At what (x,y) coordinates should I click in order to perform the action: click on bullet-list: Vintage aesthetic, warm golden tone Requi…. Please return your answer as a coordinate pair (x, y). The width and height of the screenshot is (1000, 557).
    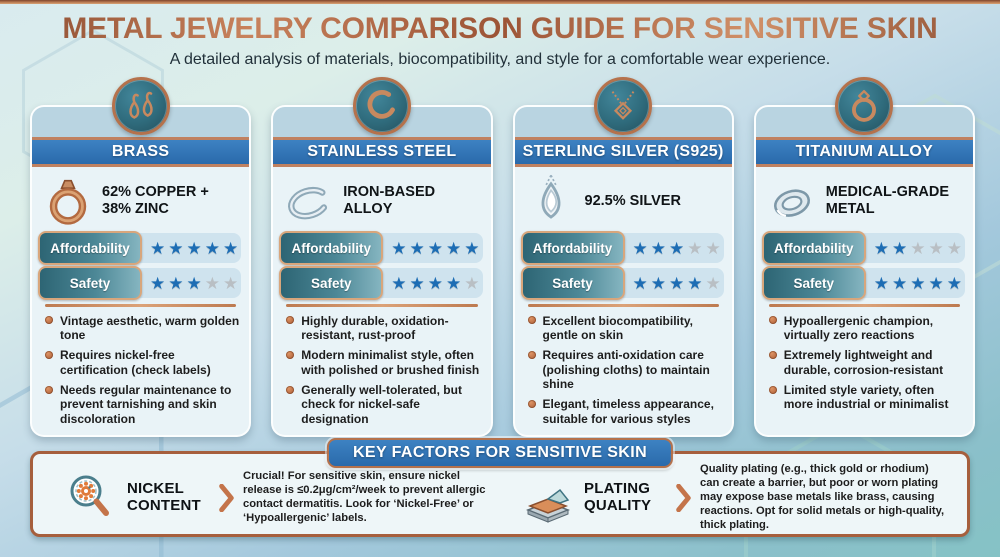
    Looking at the image, I should click on (143, 370).